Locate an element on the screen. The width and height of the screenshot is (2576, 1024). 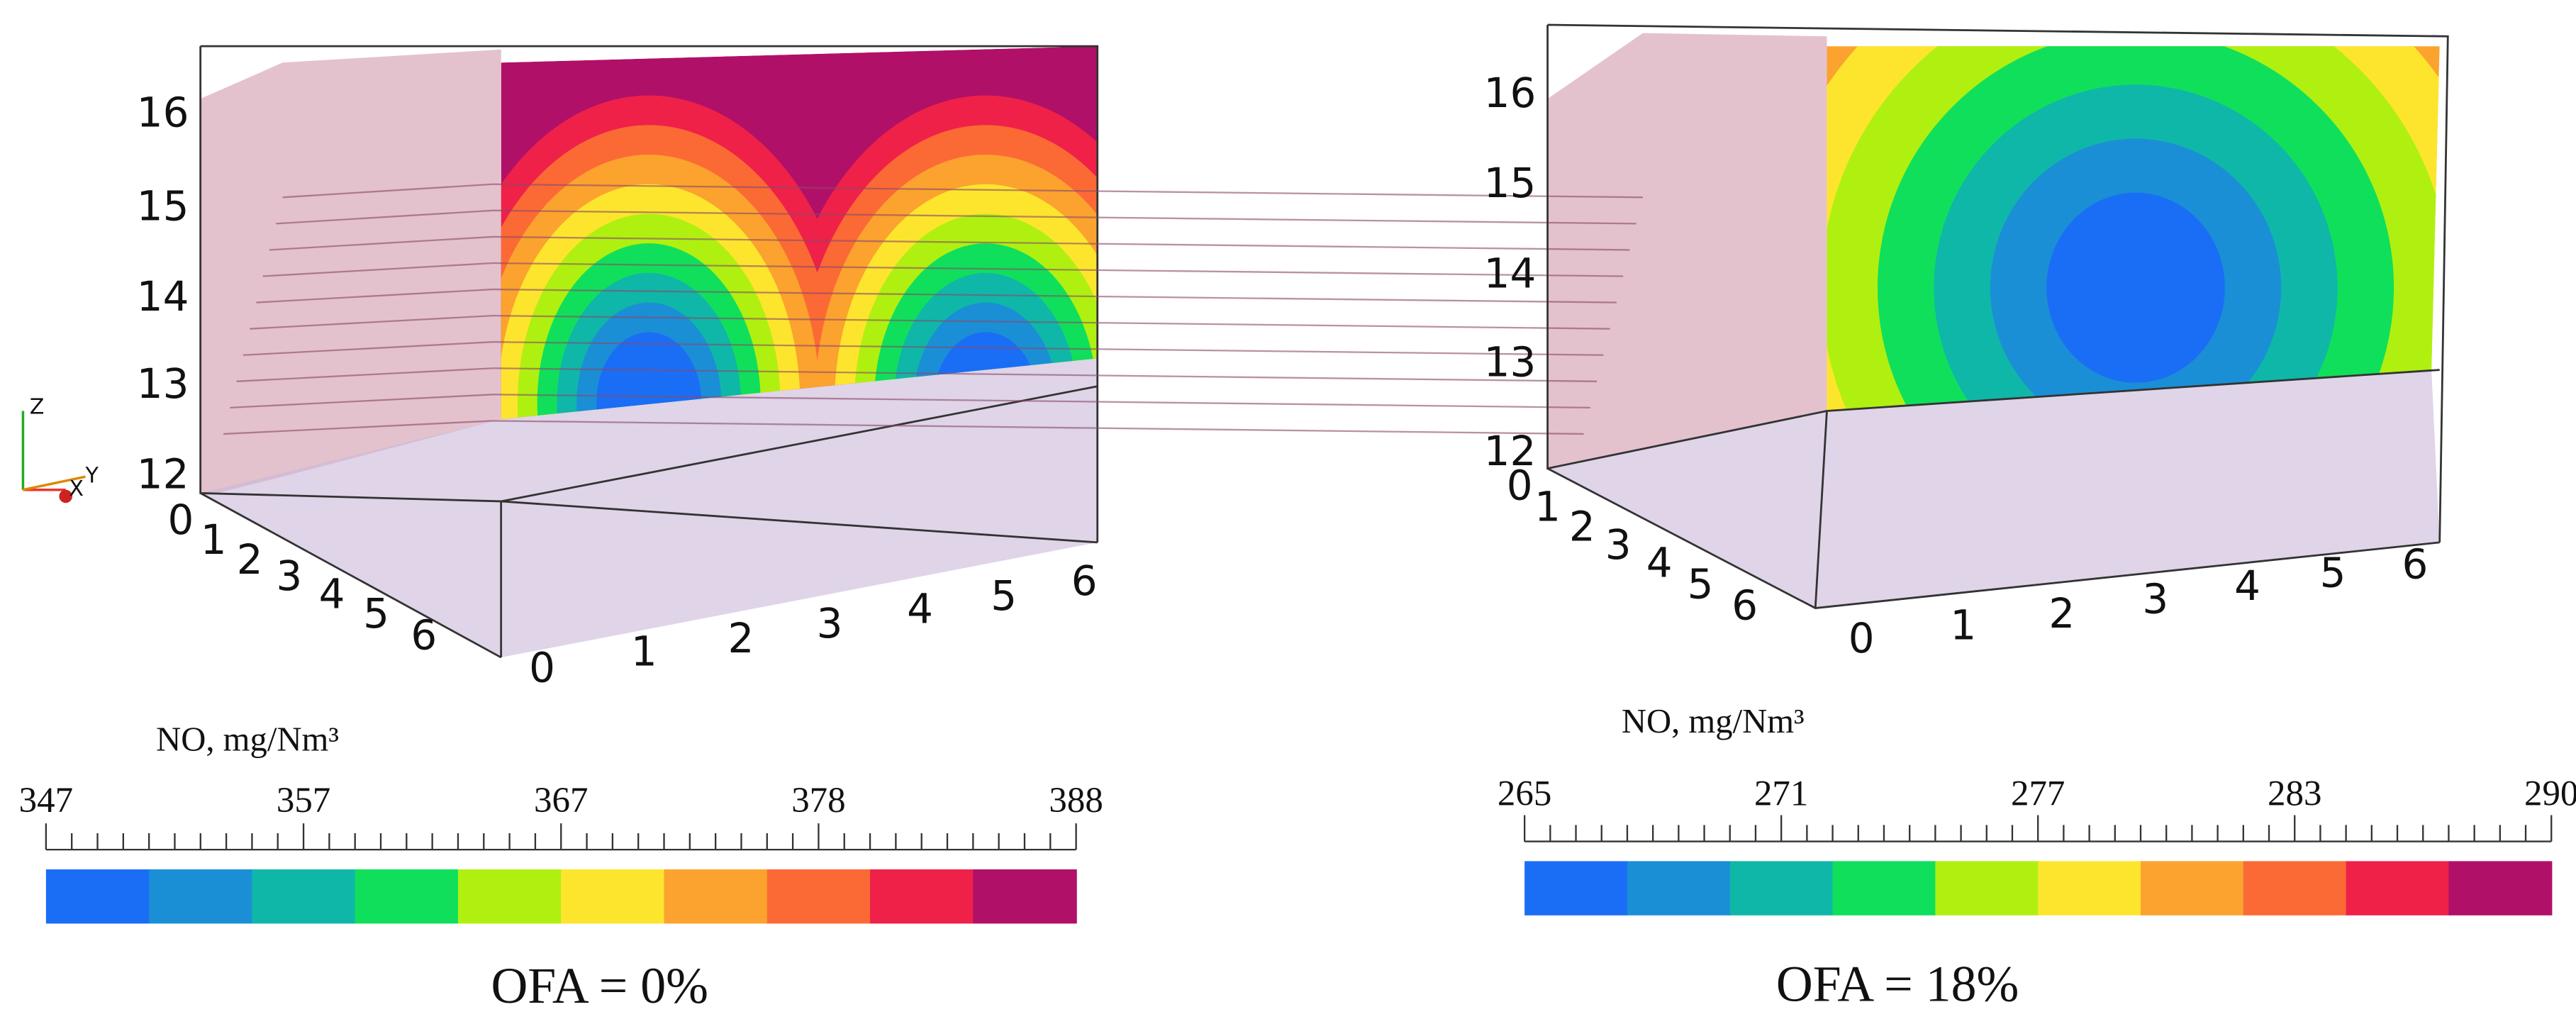
triad-label: X is located at coordinates (76, 489).